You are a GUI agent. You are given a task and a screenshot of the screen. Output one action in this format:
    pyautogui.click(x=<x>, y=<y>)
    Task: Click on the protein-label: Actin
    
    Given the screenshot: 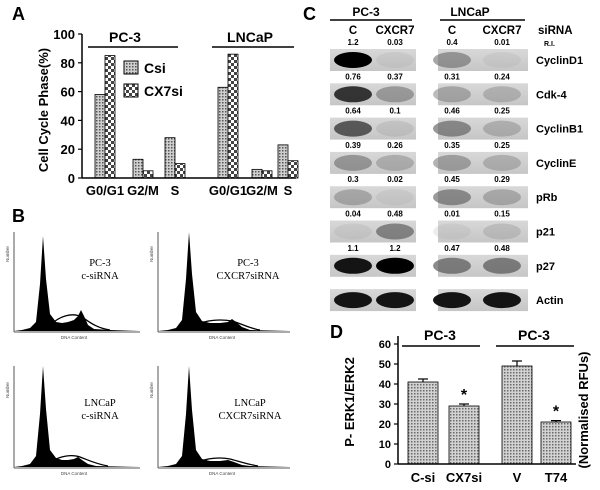 What is the action you would take?
    pyautogui.click(x=550, y=301)
    